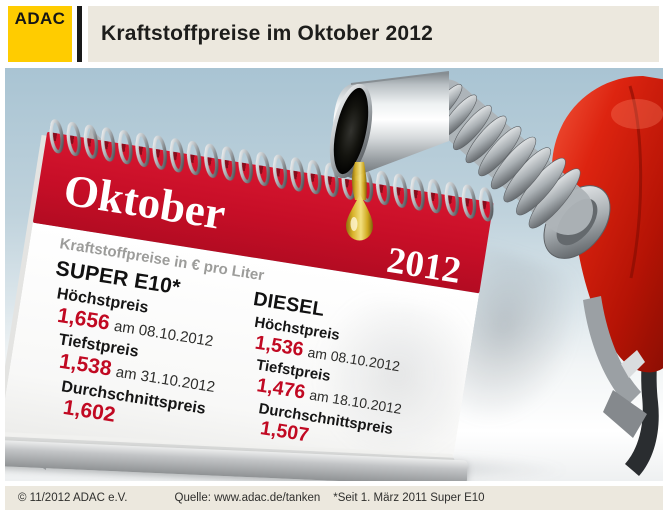 The width and height of the screenshot is (668, 515). What do you see at coordinates (359, 201) in the screenshot?
I see `fuel-drop-icon` at bounding box center [359, 201].